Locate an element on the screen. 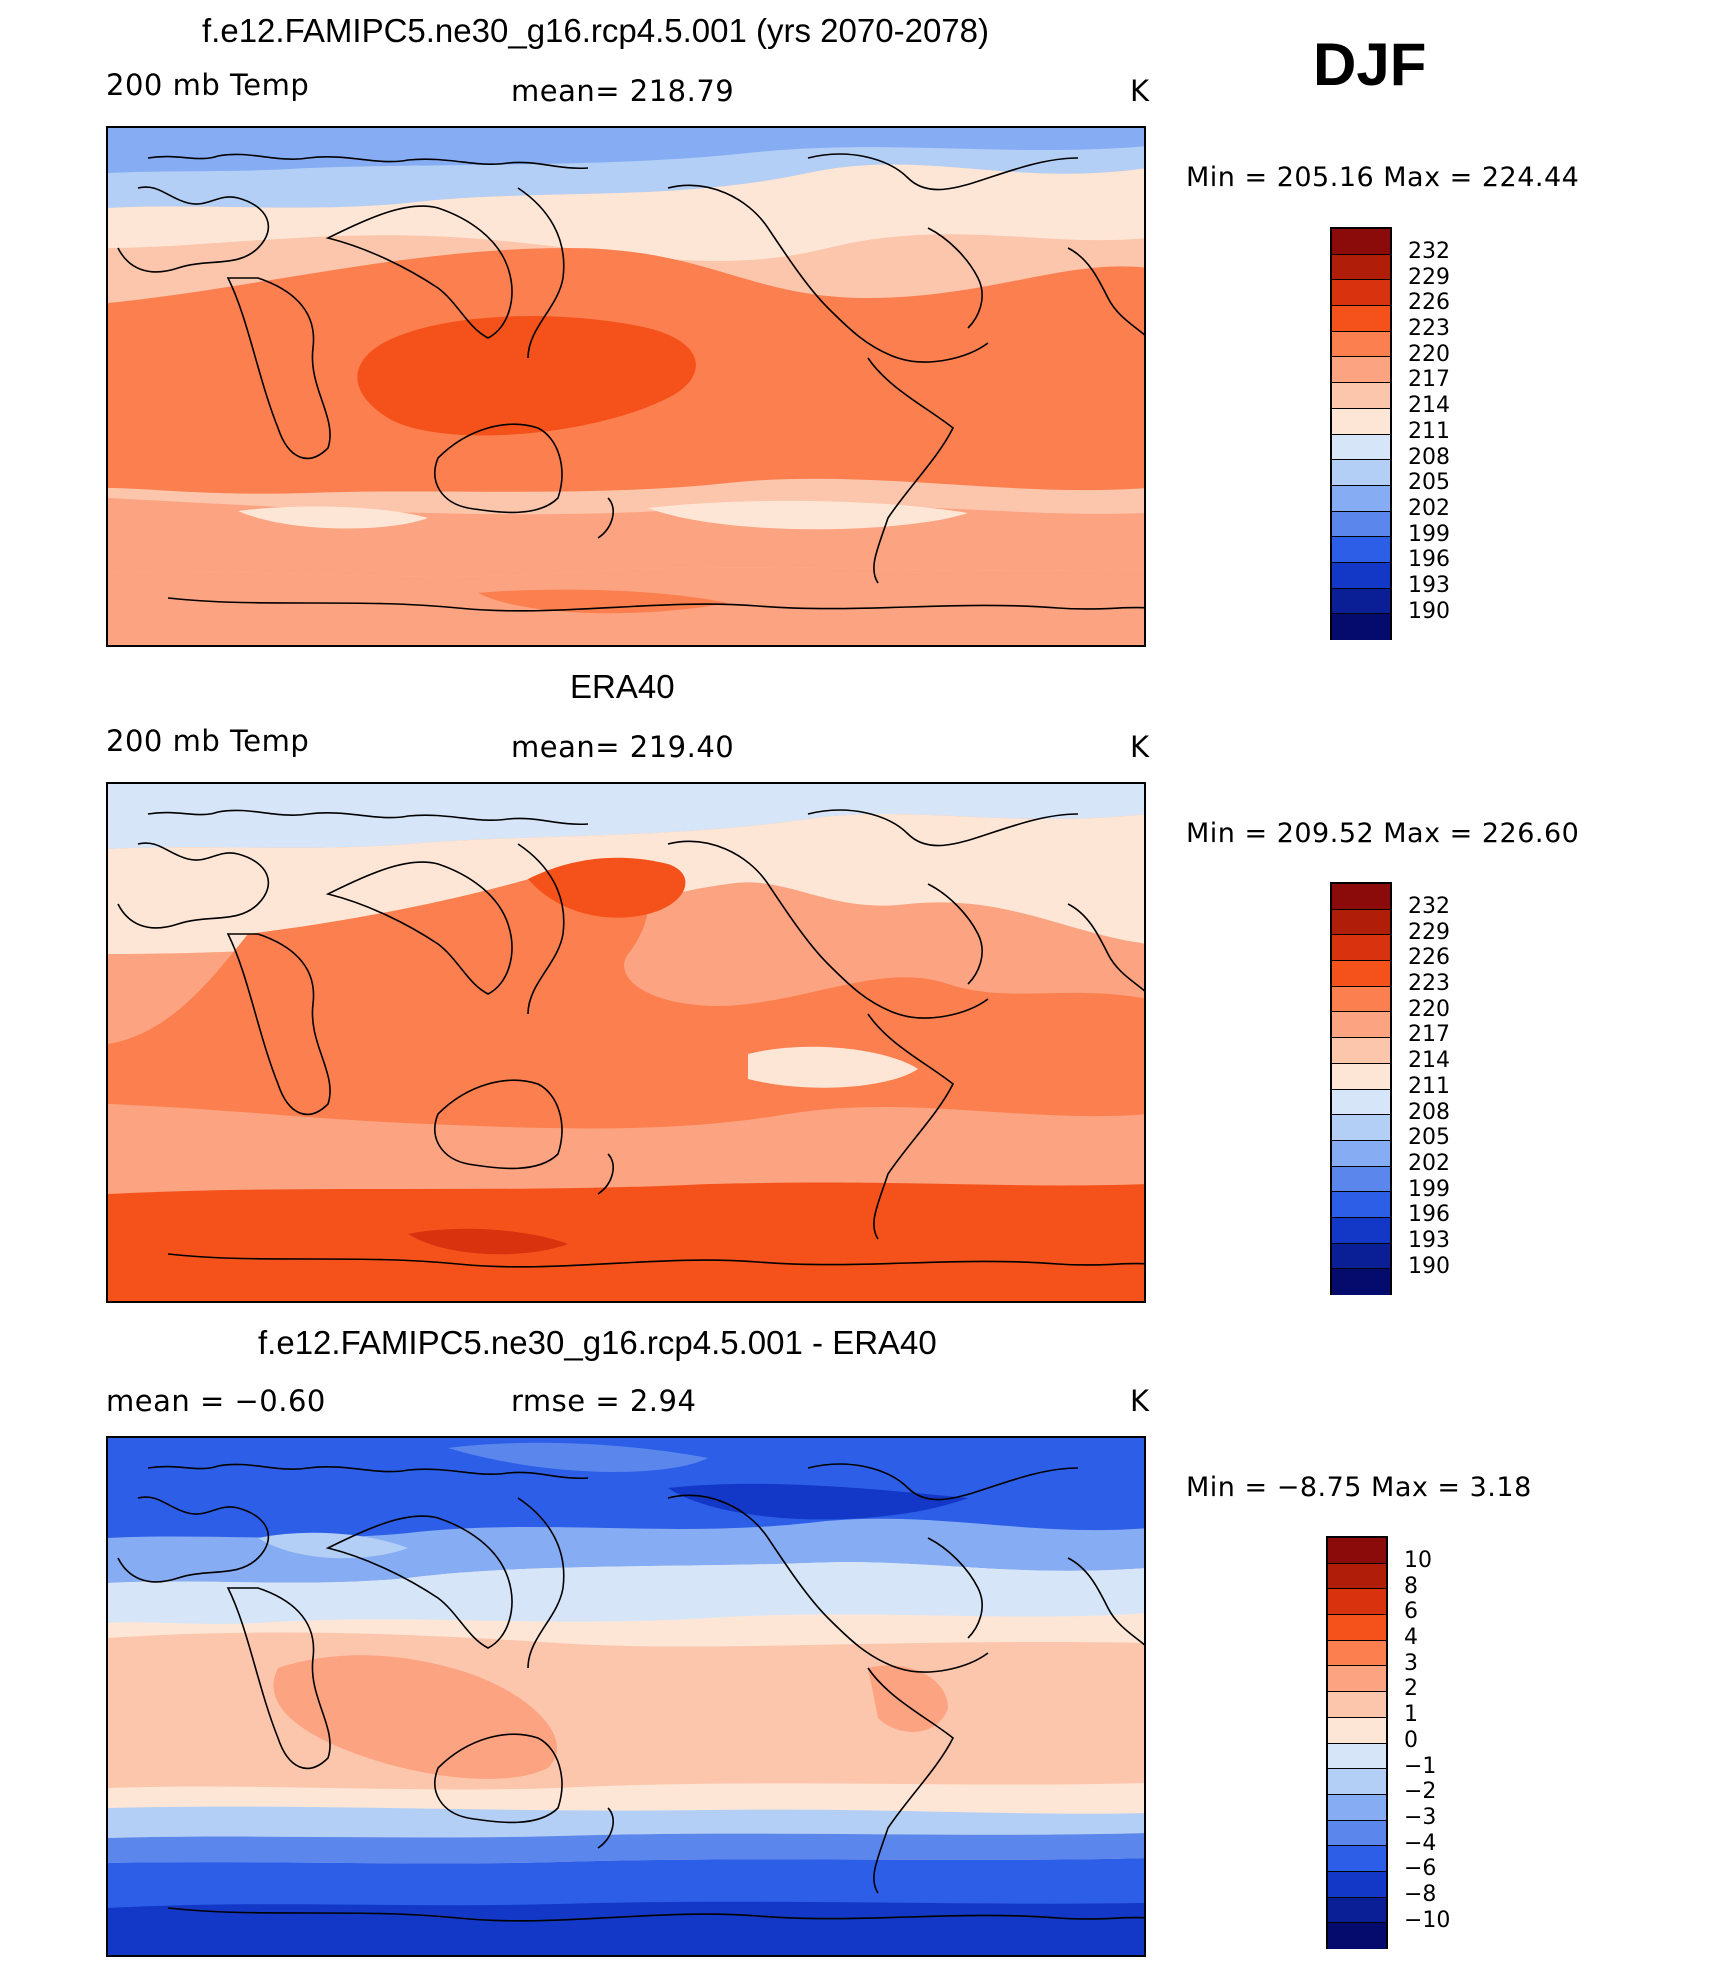 Image resolution: width=1710 pixels, height=1963 pixels. colorbar-tick-label: 211 is located at coordinates (1429, 431).